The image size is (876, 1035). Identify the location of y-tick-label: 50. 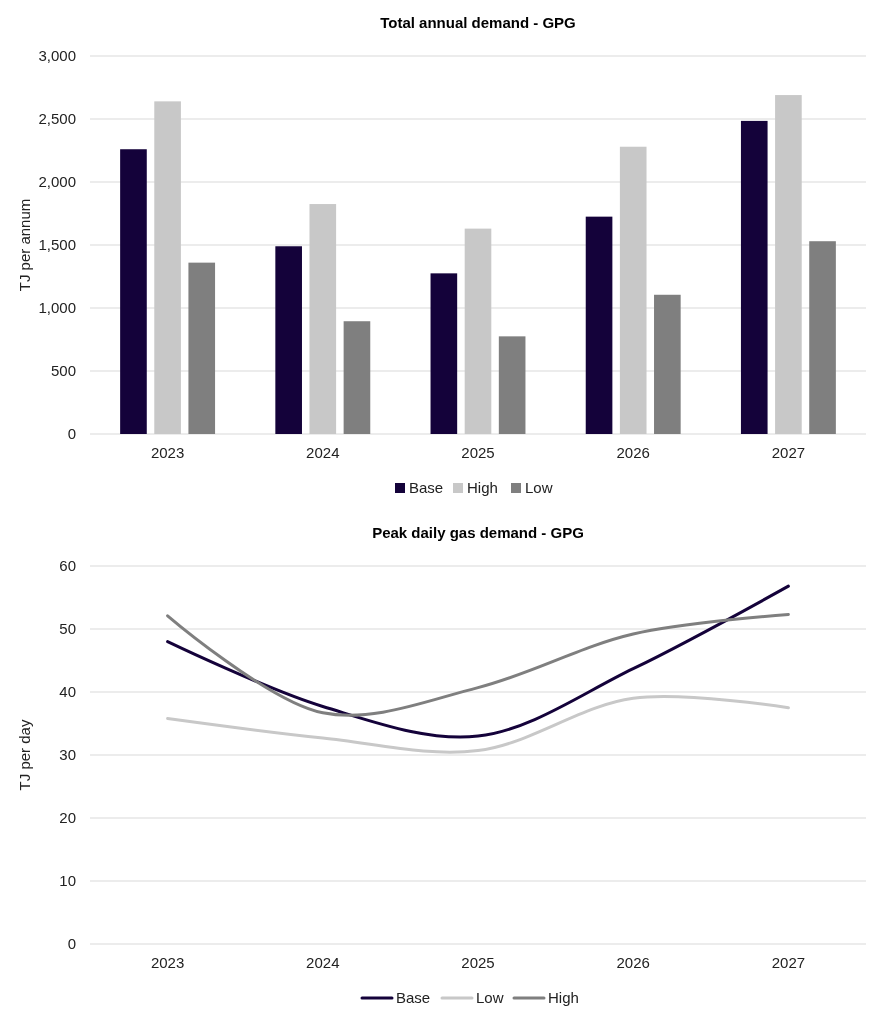
(67, 629).